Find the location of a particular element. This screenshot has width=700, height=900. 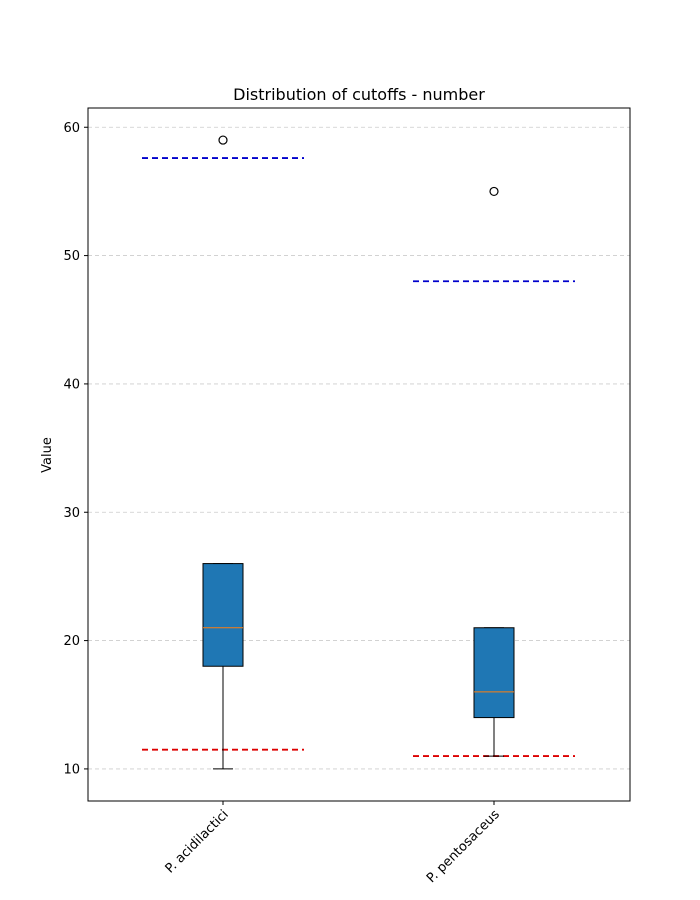

y-axis-label: Value is located at coordinates (47, 455).